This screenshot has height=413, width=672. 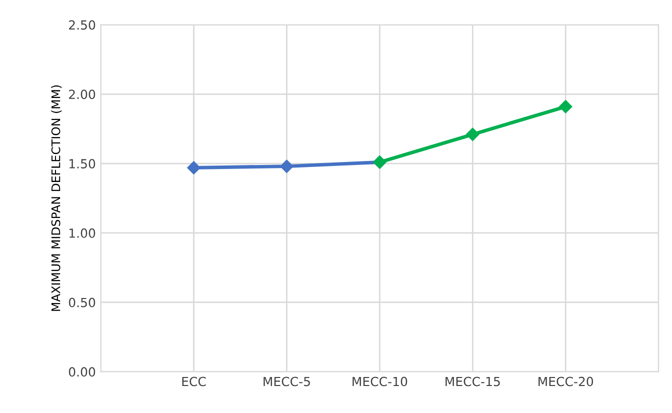 I want to click on x-tick-label: MECC-10, so click(x=380, y=381).